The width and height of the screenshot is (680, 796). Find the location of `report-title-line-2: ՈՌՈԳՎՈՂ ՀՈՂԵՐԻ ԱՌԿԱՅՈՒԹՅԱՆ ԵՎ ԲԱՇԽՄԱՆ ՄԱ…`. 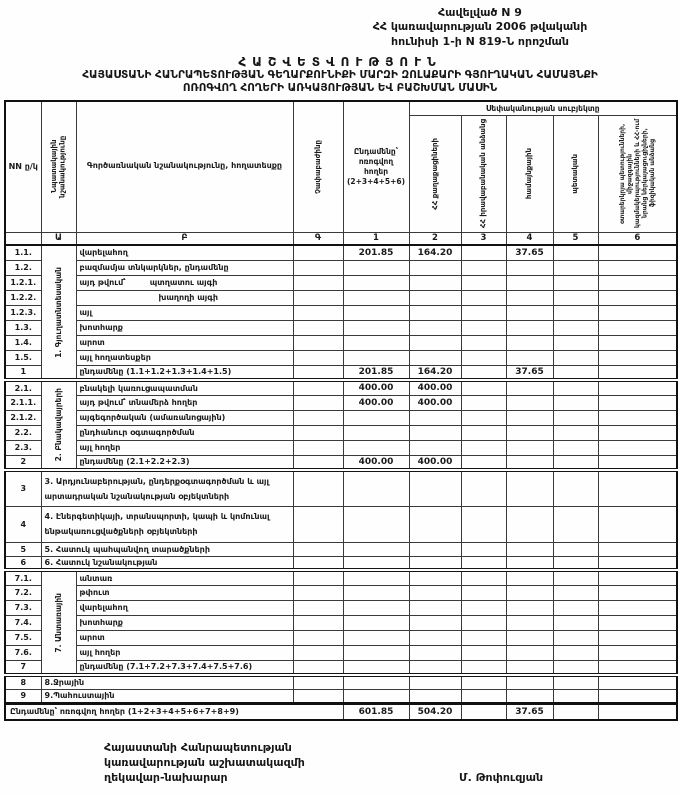

report-title-line-2: ՈՌՈԳՎՈՂ ՀՈՂԵՐԻ ԱՌԿԱՅՈՒԹՅԱՆ ԵՎ ԲԱՇԽՄԱՆ ՄԱ… is located at coordinates (340, 88).